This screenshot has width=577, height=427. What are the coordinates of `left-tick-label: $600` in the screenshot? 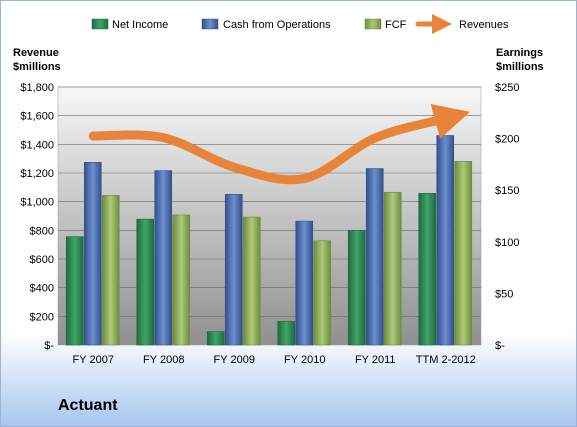 It's located at (42, 260).